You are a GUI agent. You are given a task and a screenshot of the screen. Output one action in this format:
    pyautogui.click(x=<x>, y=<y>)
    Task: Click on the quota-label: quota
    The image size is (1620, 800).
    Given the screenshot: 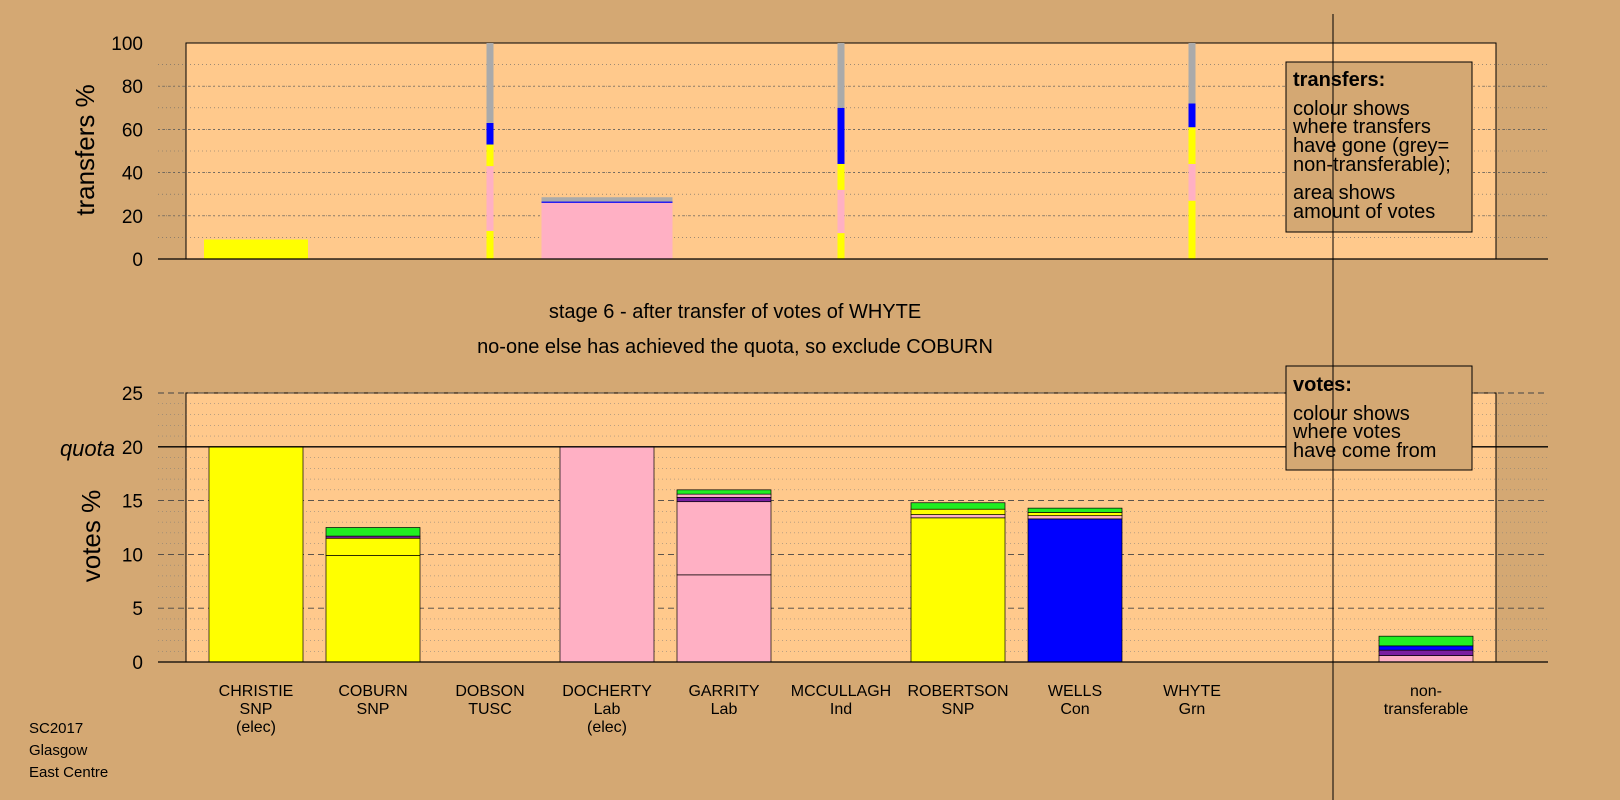 What is the action you would take?
    pyautogui.click(x=87, y=448)
    